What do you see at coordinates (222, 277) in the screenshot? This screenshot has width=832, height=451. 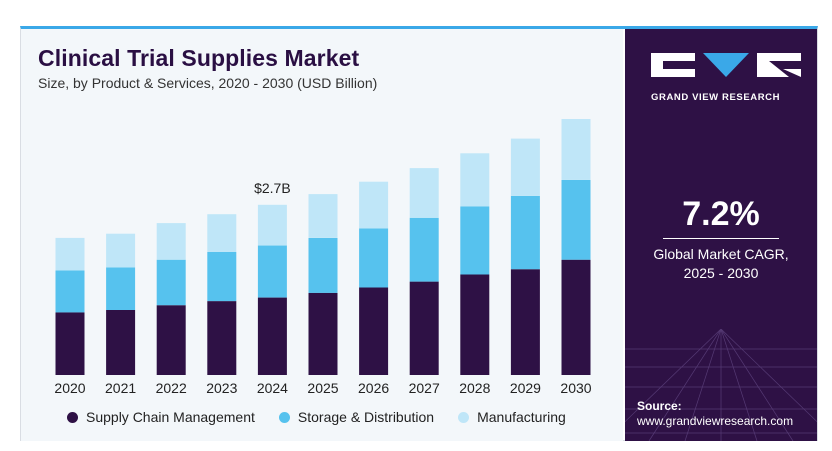 I see `bar-segment-storage-distribution-2023` at bounding box center [222, 277].